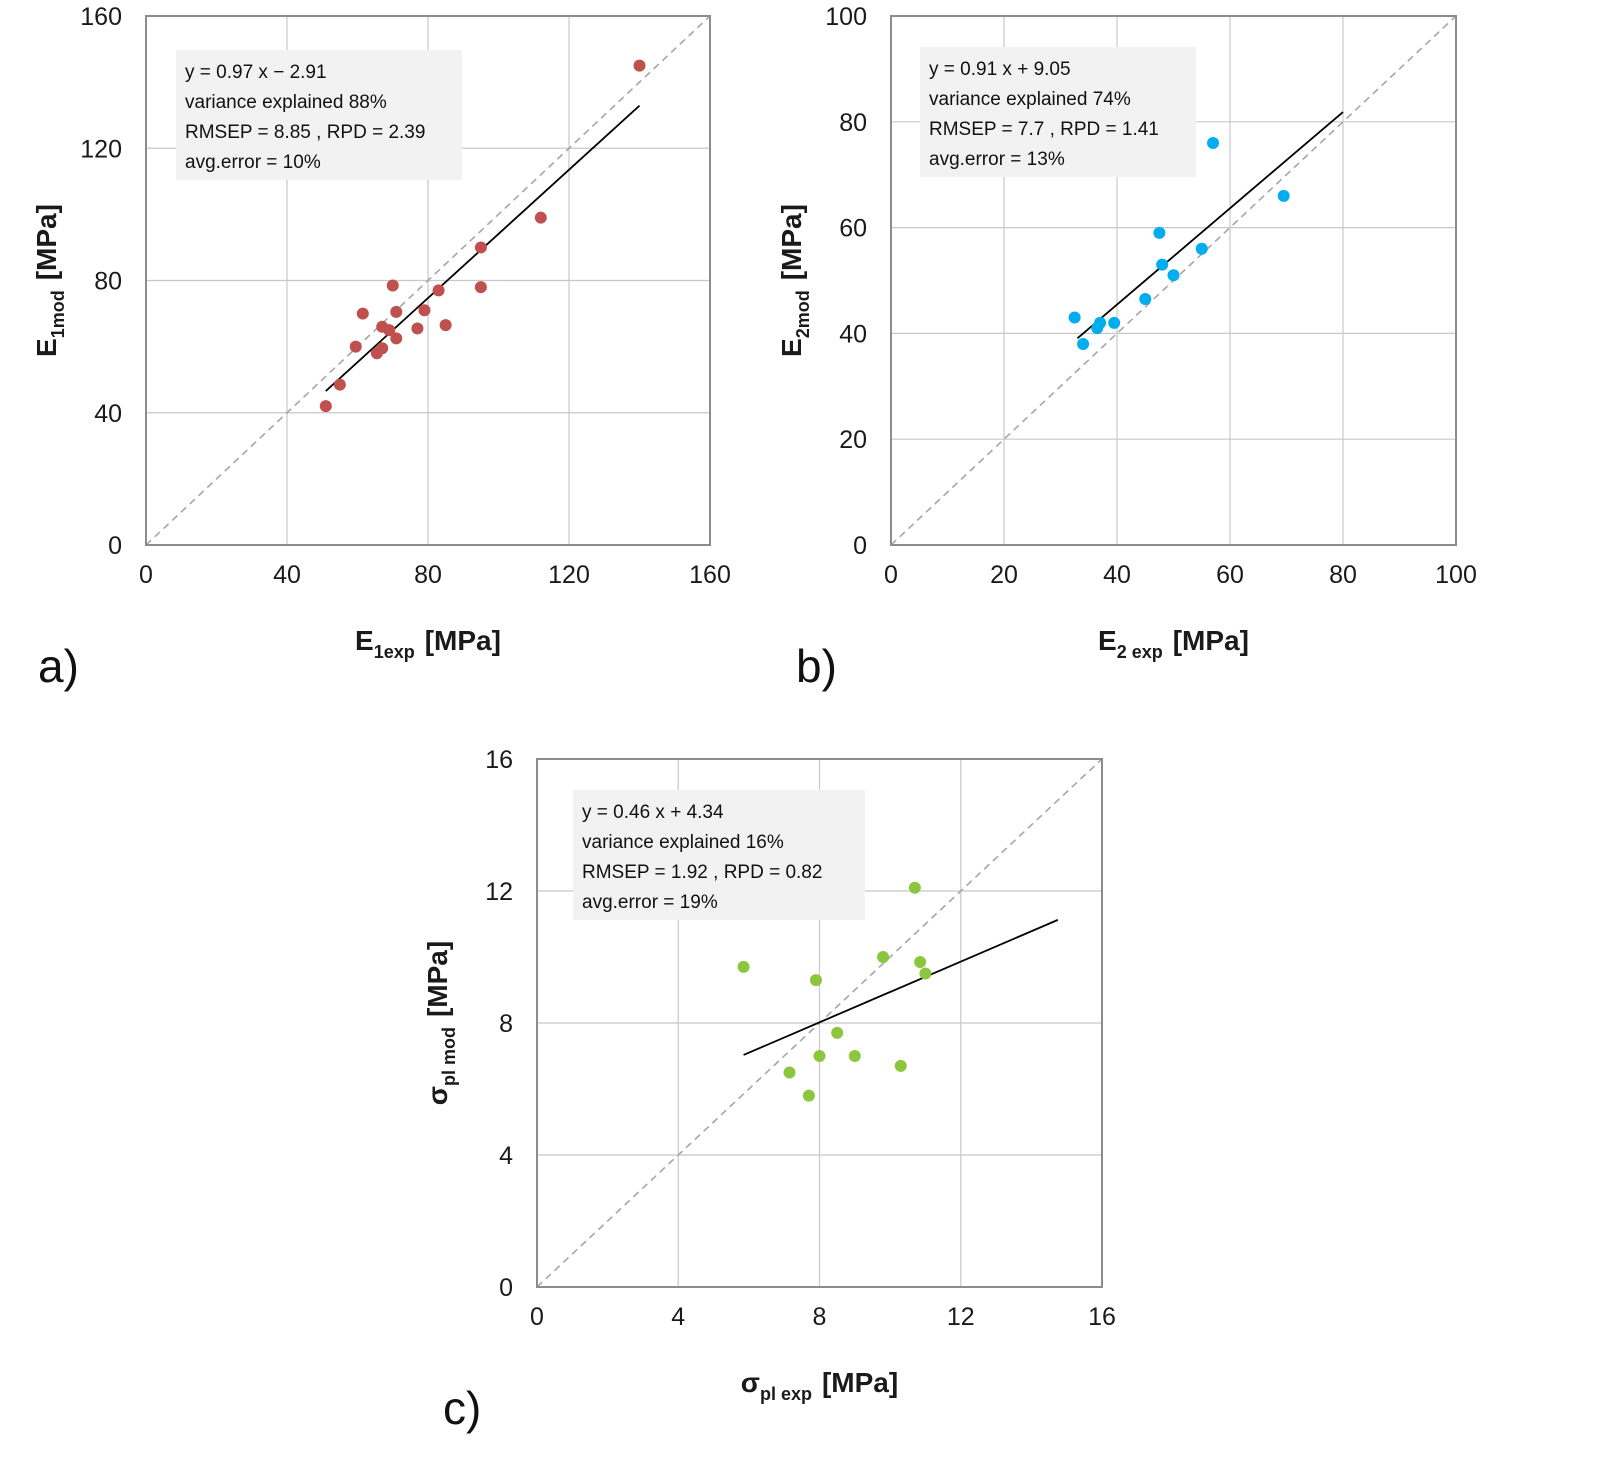 The height and width of the screenshot is (1462, 1600). I want to click on annotation-text: RMSEP = 7.7 , RPD = 1.41, so click(1044, 129).